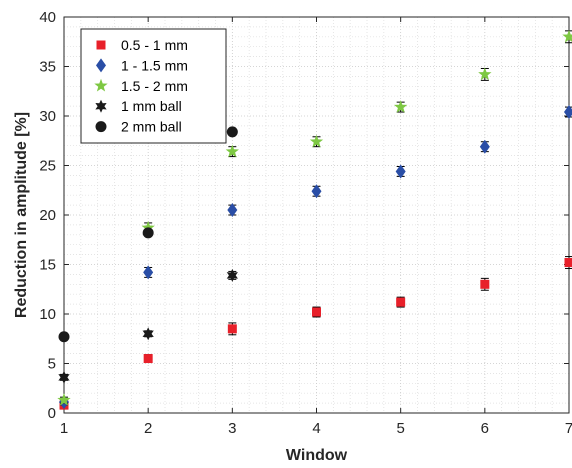 Image resolution: width=572 pixels, height=468 pixels. What do you see at coordinates (154, 45) in the screenshot?
I see `legend-label: 0.5 - 1 mm` at bounding box center [154, 45].